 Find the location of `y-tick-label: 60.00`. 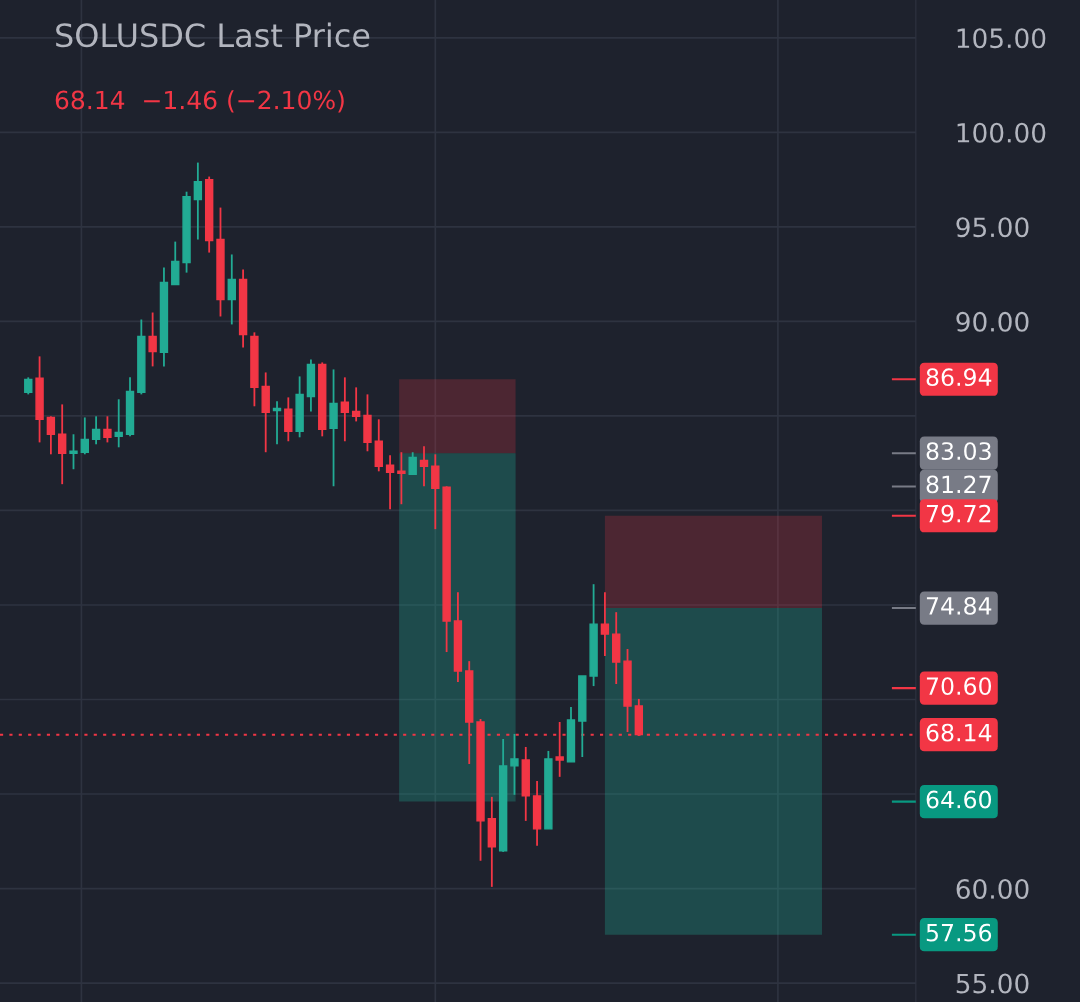

y-tick-label: 60.00 is located at coordinates (992, 889).